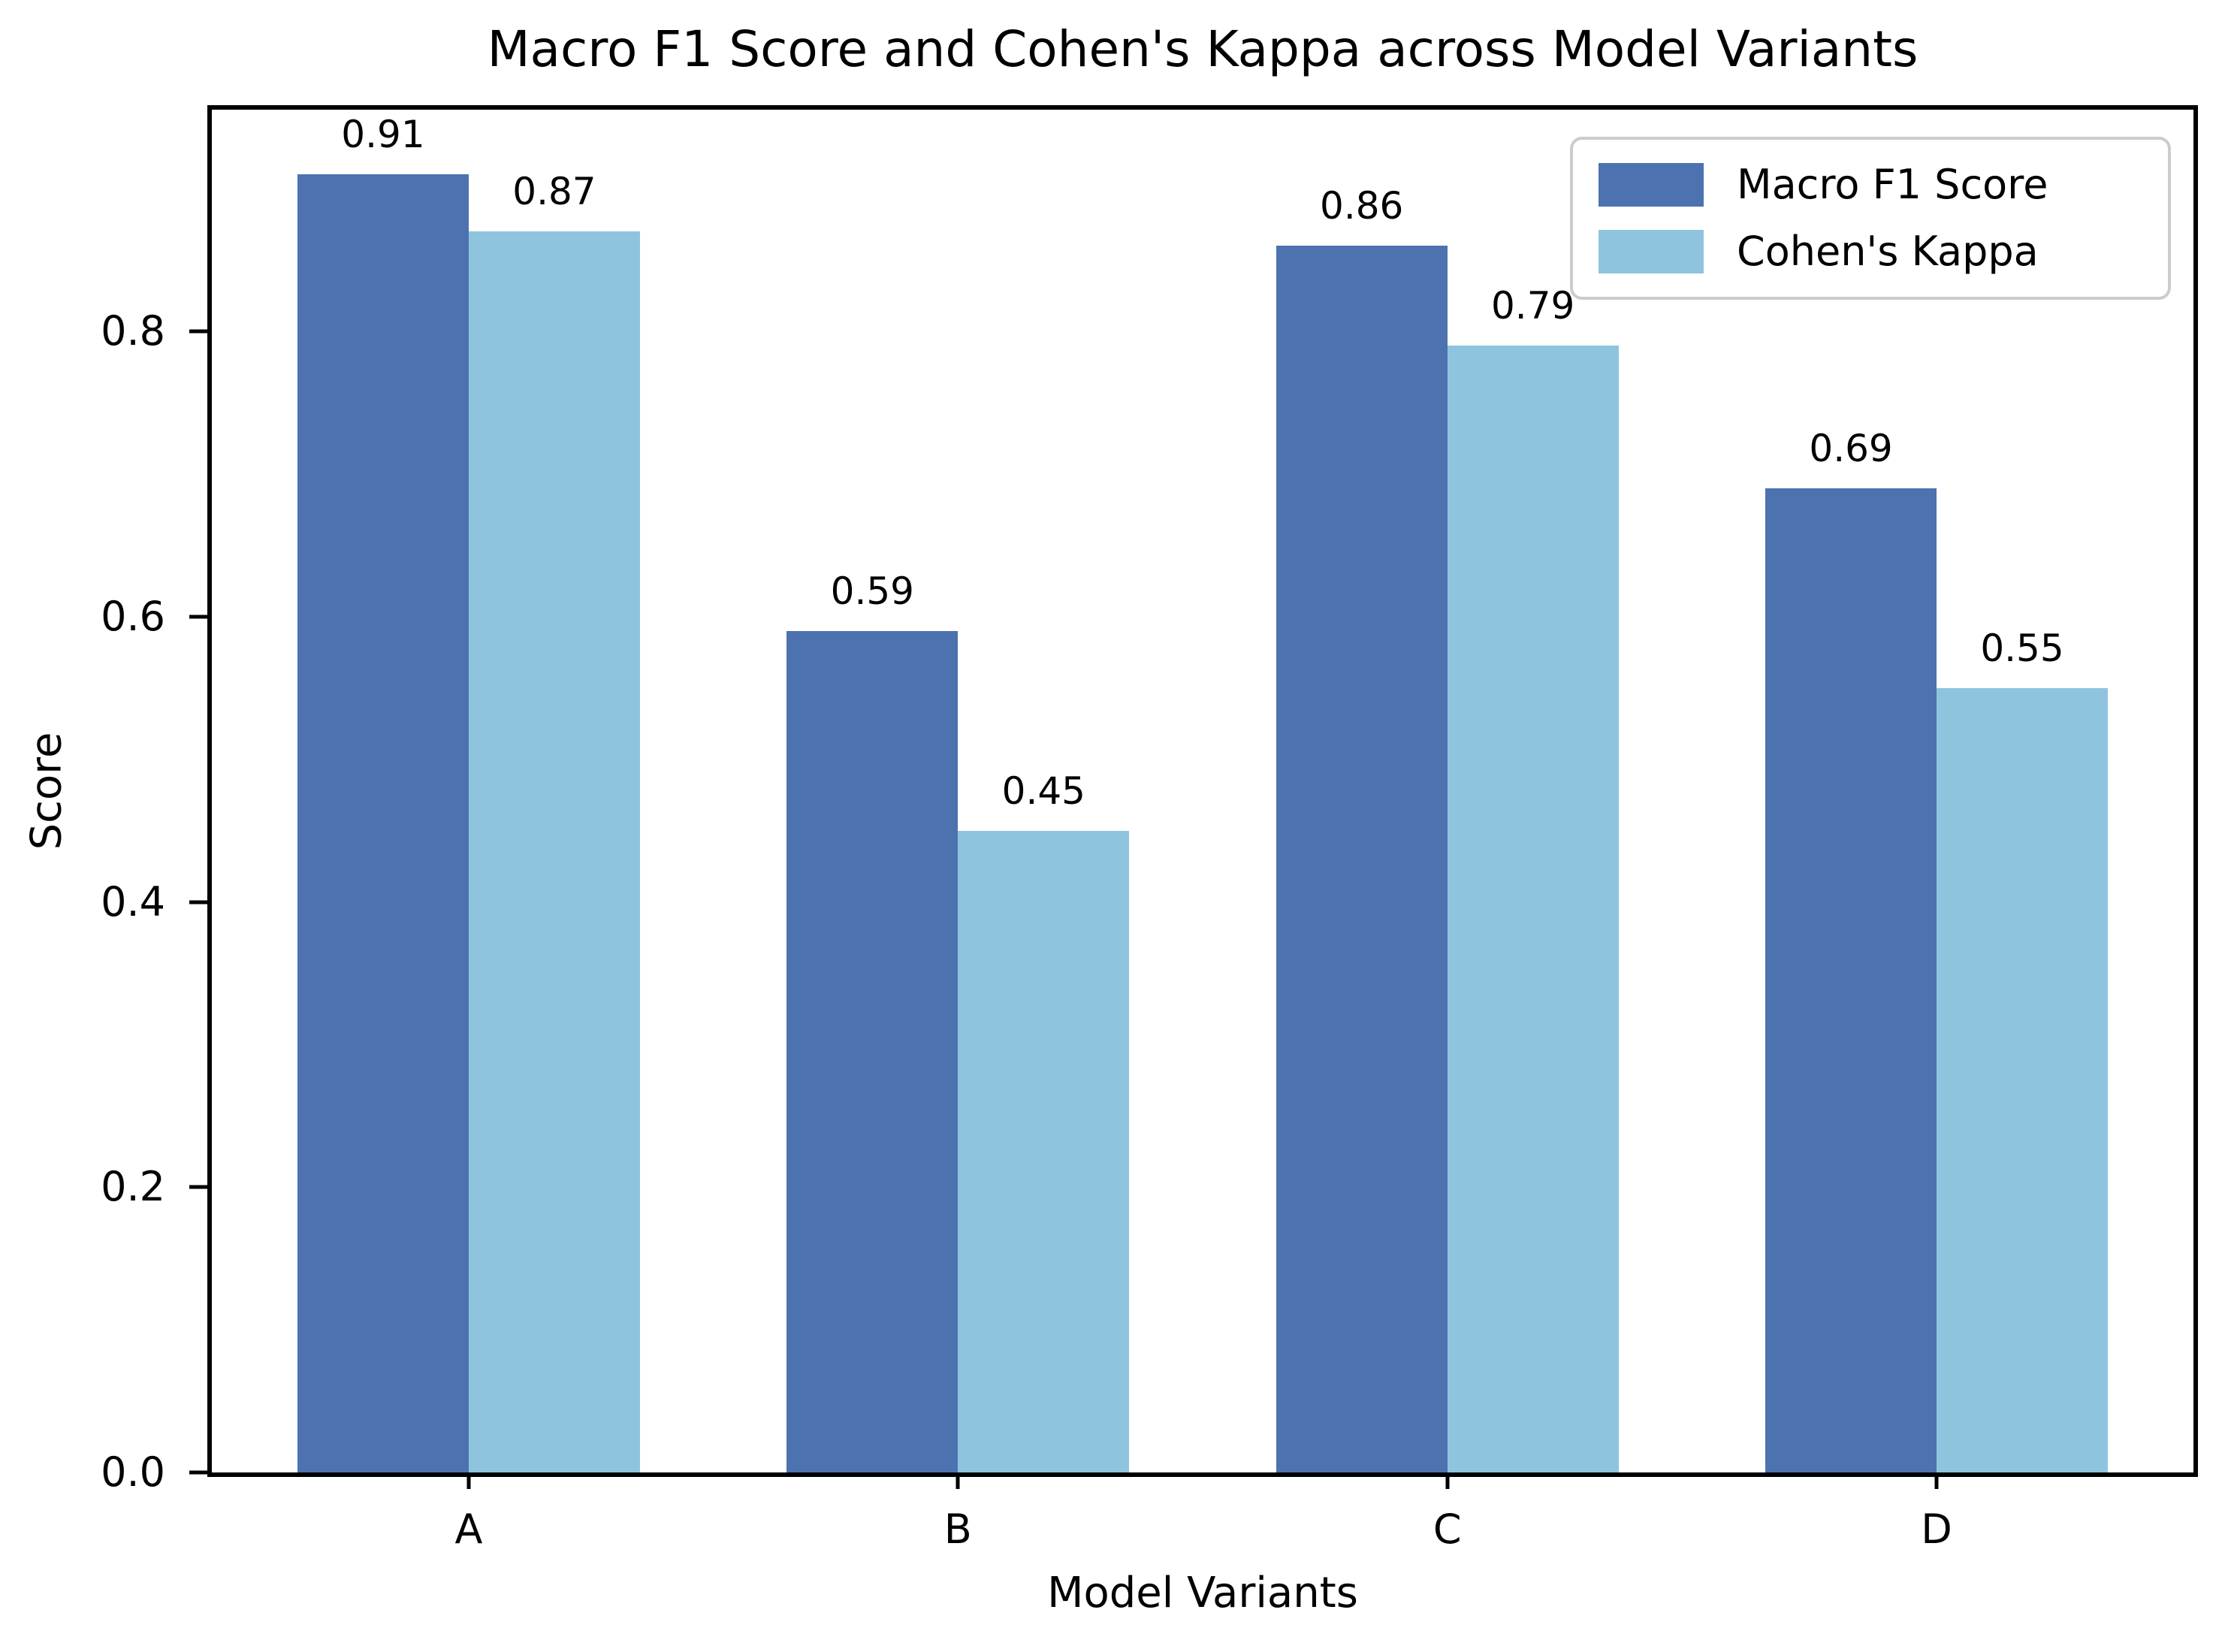  I want to click on bar-value-label: 0.59, so click(872, 591).